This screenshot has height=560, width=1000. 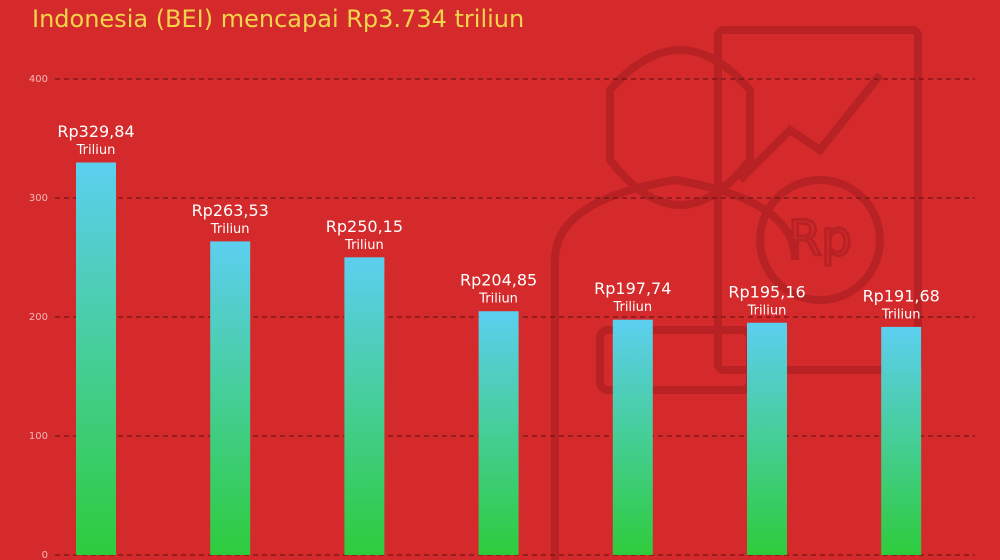 I want to click on value-label: Rp263,53, so click(x=230, y=210).